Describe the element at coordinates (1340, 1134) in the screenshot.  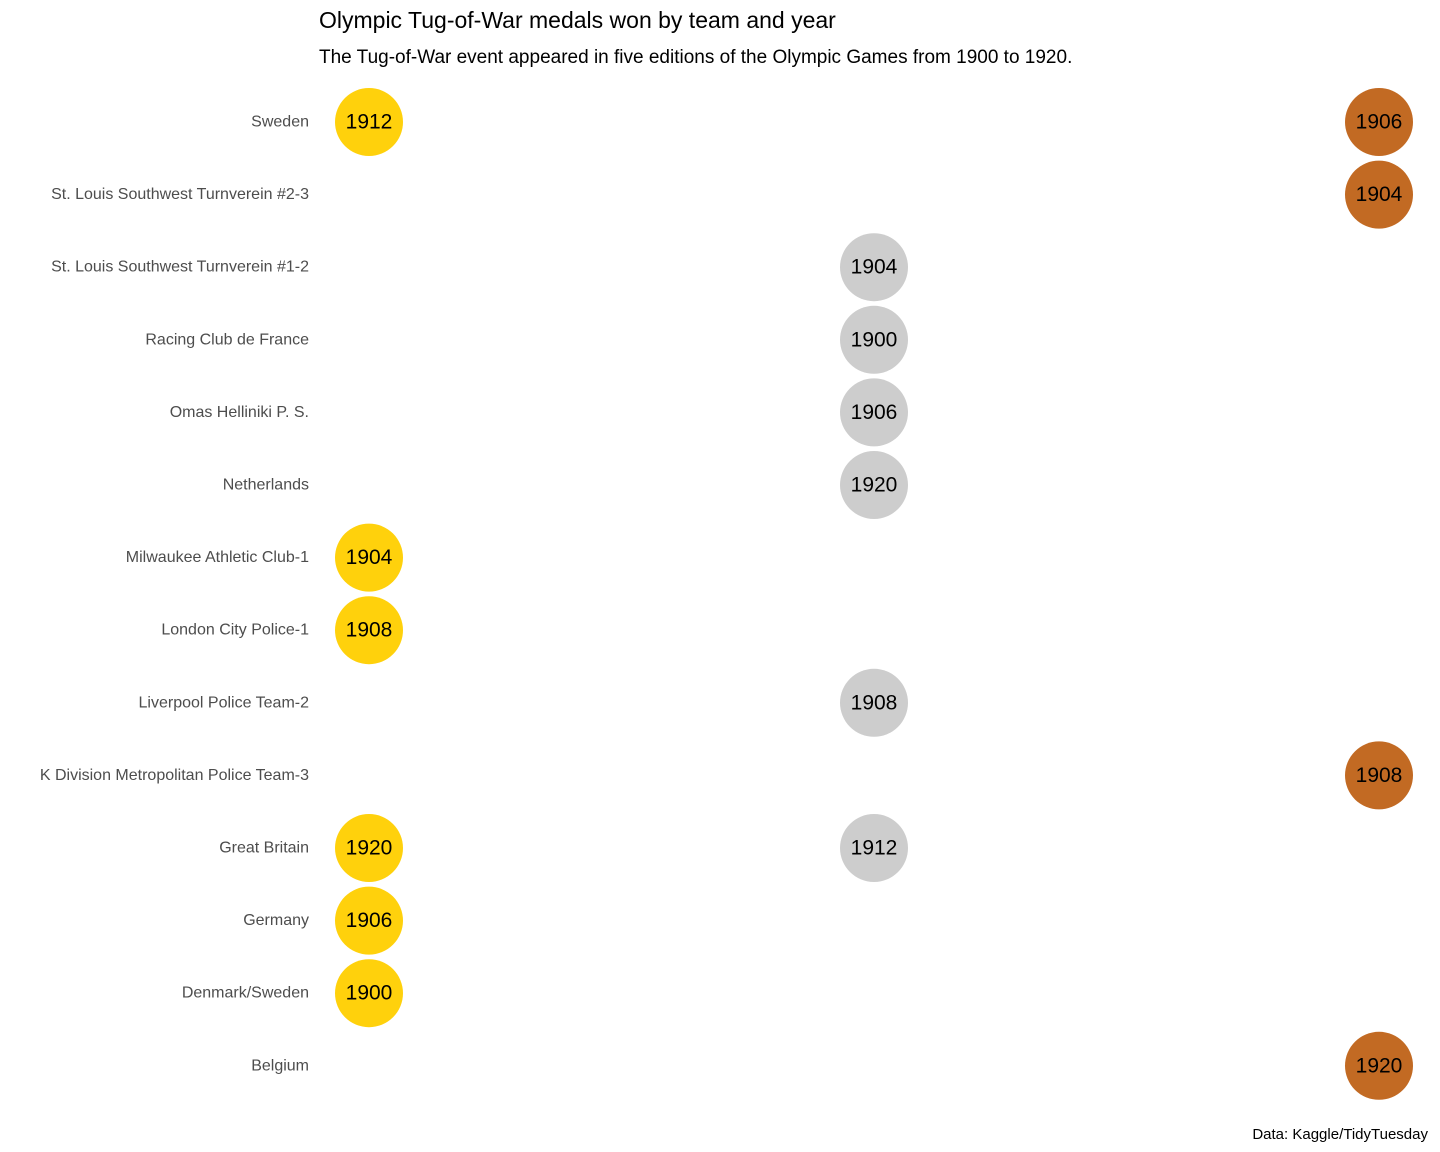
I see `chart-caption: Data: Kaggle/TidyTuesday` at that location.